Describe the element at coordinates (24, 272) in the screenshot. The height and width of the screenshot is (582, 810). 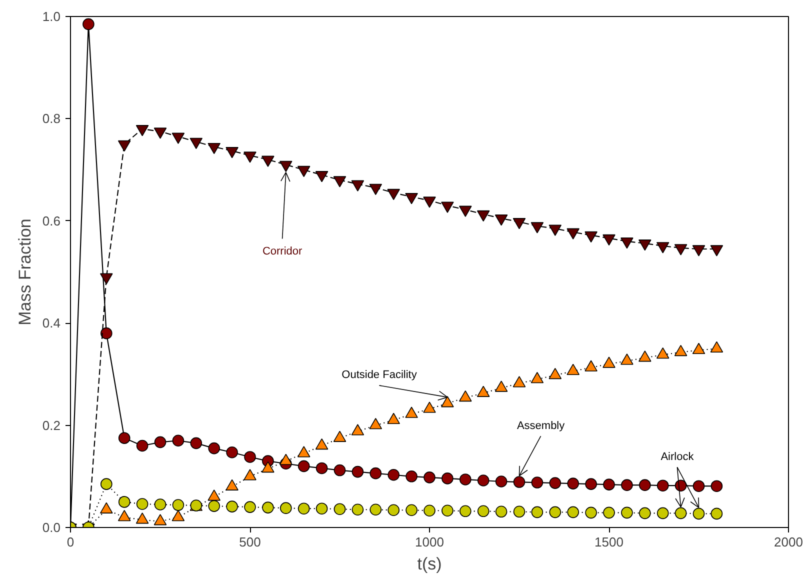
I see `y-axis-title: Mass Fraction` at that location.